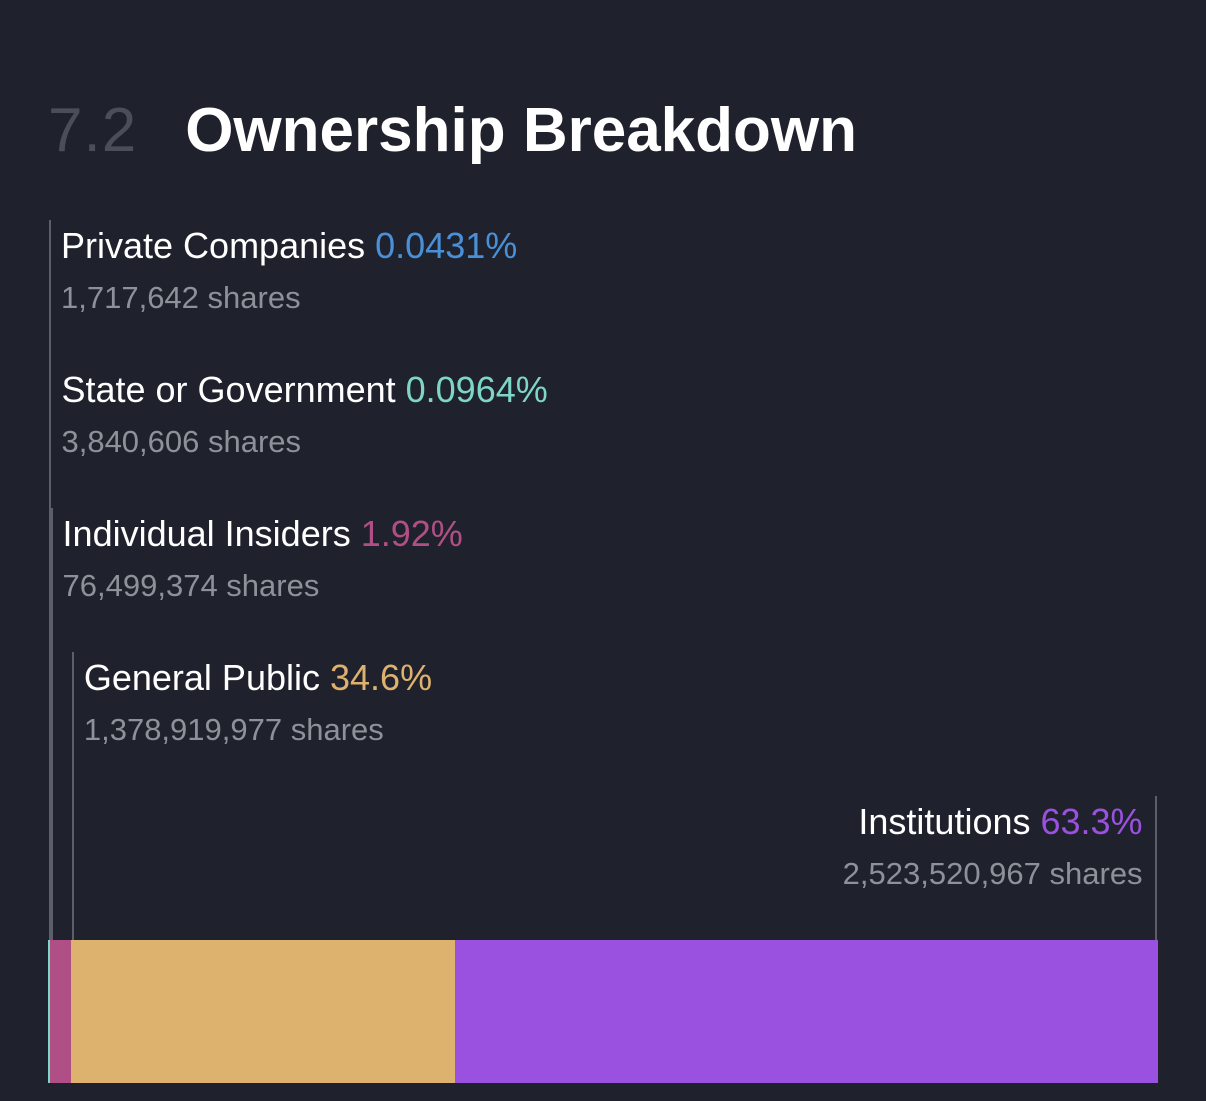 The height and width of the screenshot is (1101, 1206). What do you see at coordinates (944, 821) in the screenshot?
I see `category-label: Institutions` at bounding box center [944, 821].